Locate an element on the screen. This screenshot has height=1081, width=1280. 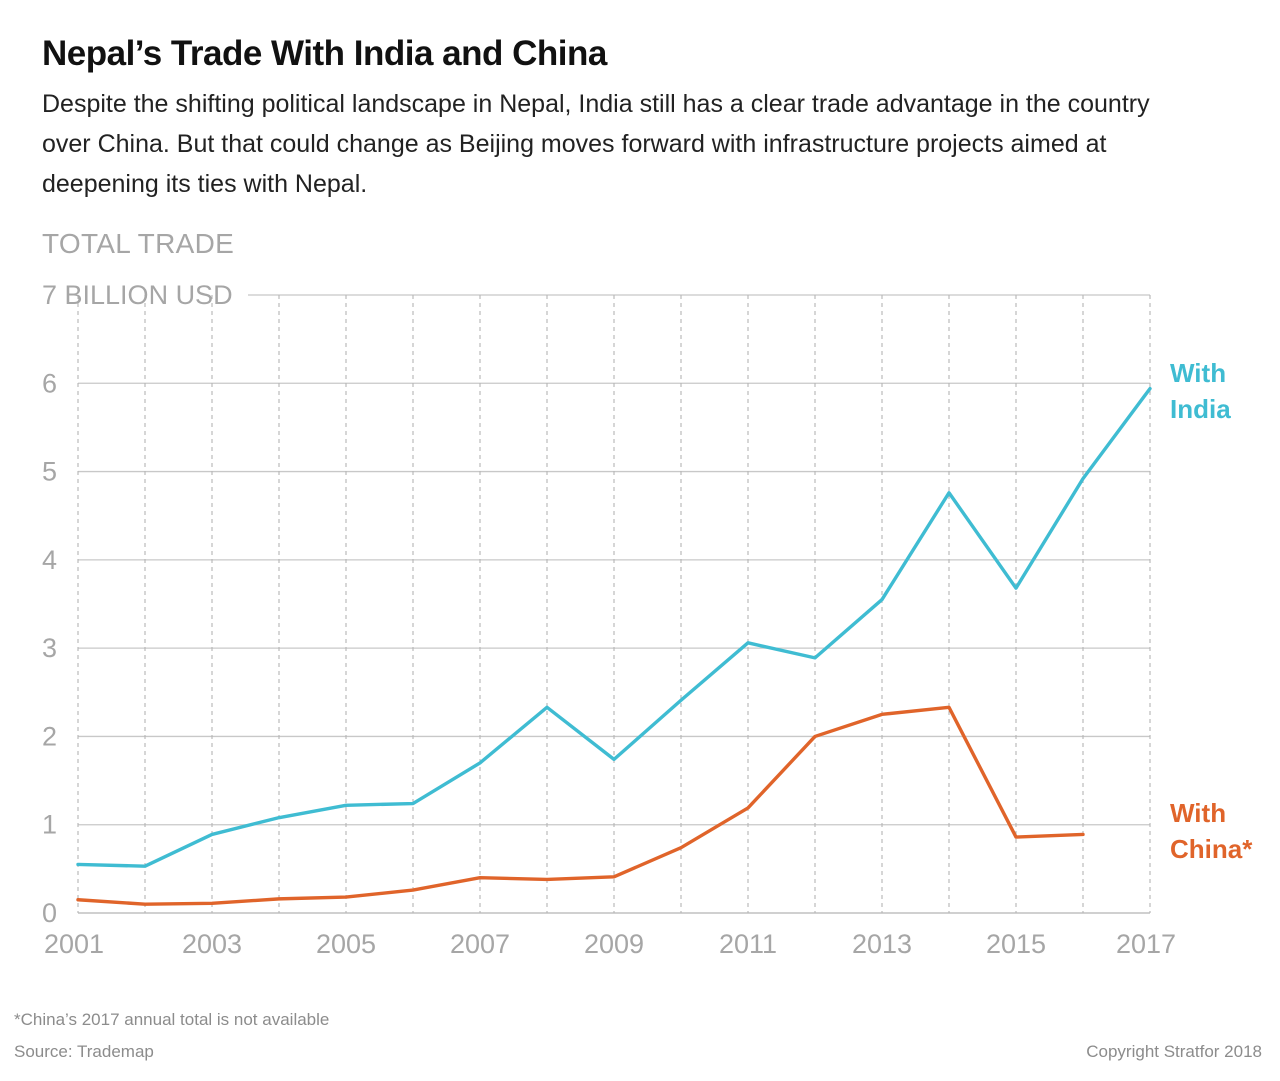
x-tick-label: 2013 is located at coordinates (882, 944).